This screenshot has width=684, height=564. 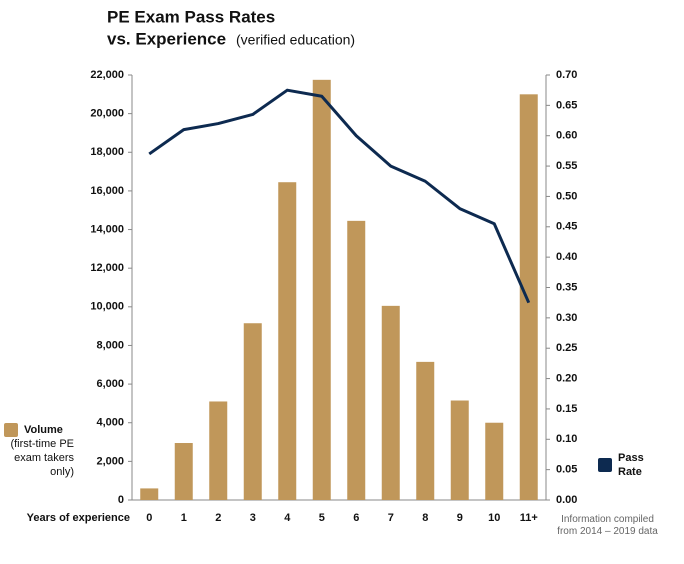 I want to click on y-tick-label: 2,000, so click(x=110, y=461).